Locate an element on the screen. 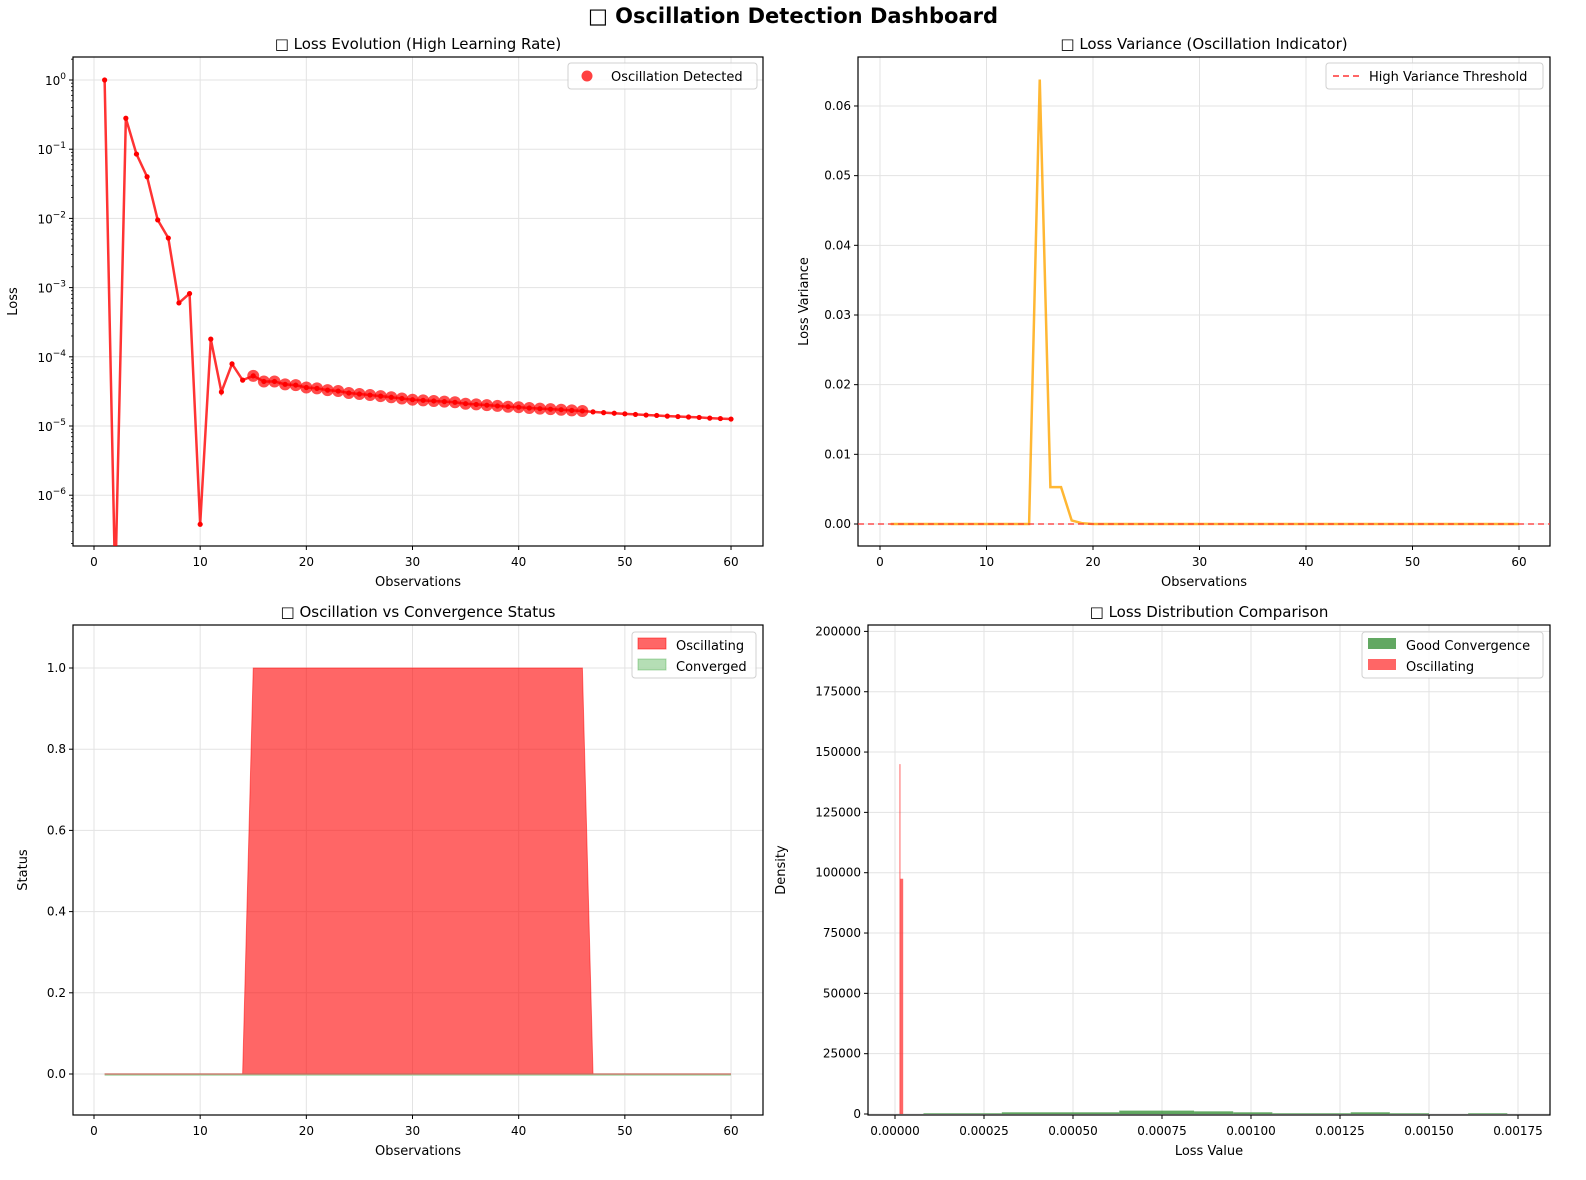  x-tick-label: 0.00025 is located at coordinates (984, 1131).